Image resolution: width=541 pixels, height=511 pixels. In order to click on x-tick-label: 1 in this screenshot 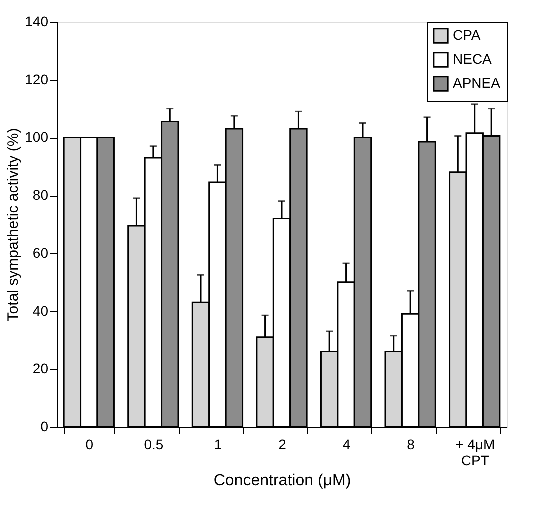, I will do `click(218, 444)`.